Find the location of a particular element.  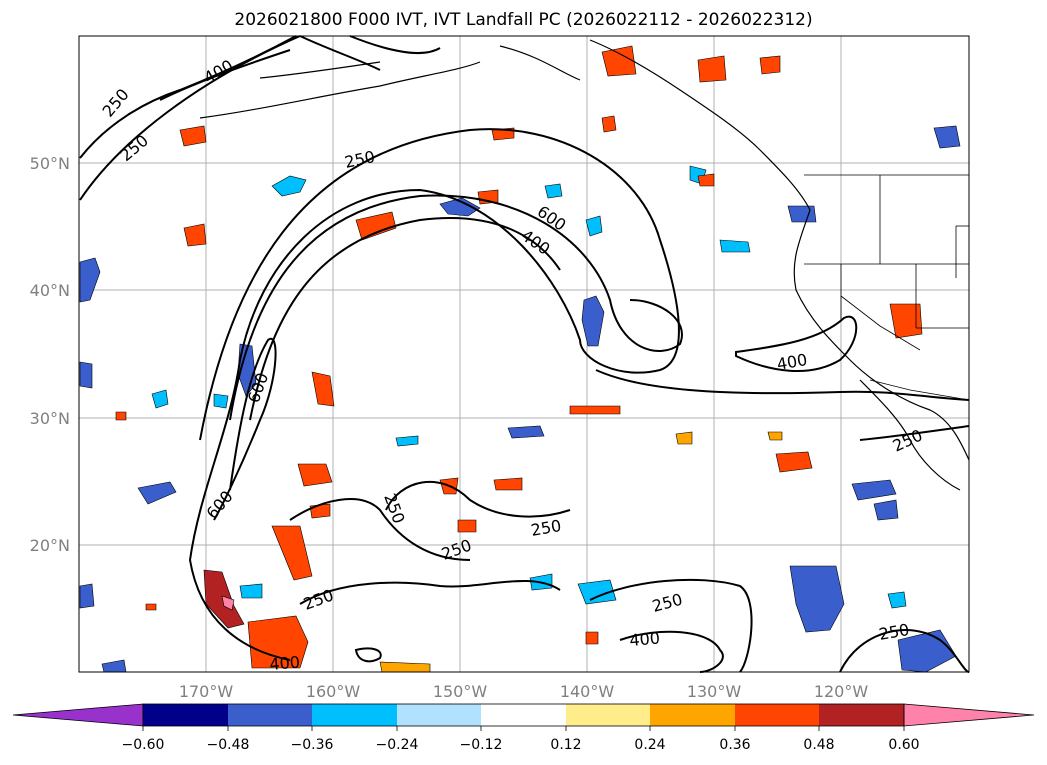

lon-tick: 120°W is located at coordinates (841, 691).